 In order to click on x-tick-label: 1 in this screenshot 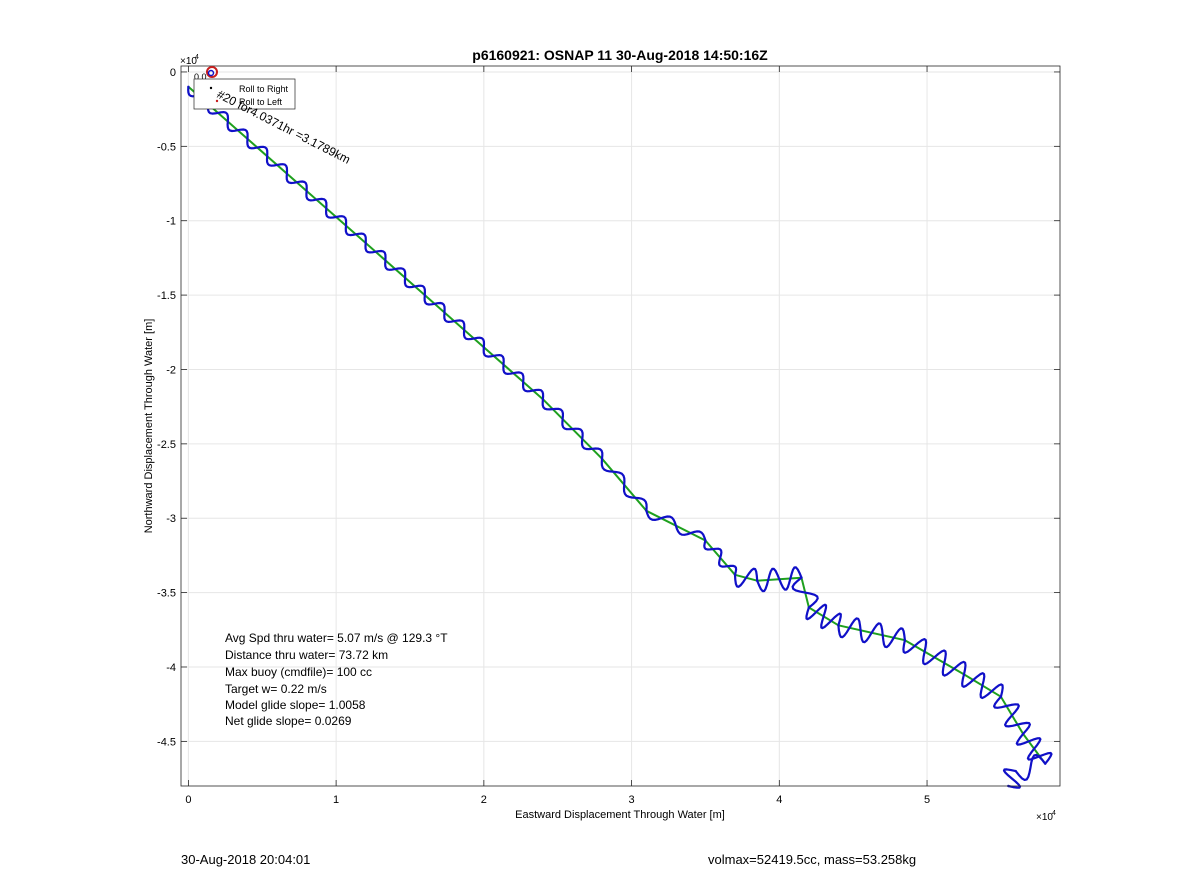, I will do `click(336, 800)`.